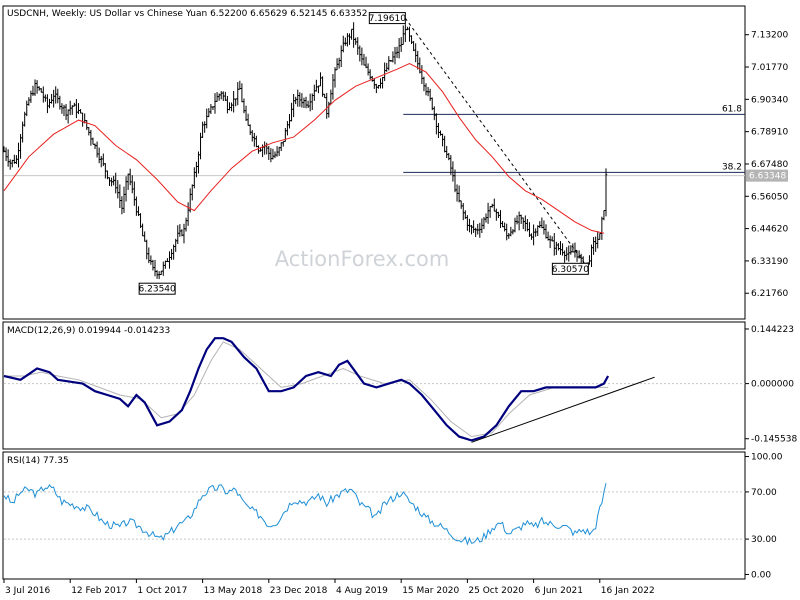 Image resolution: width=800 pixels, height=600 pixels. What do you see at coordinates (362, 259) in the screenshot?
I see `watermark: ActionForex.com` at bounding box center [362, 259].